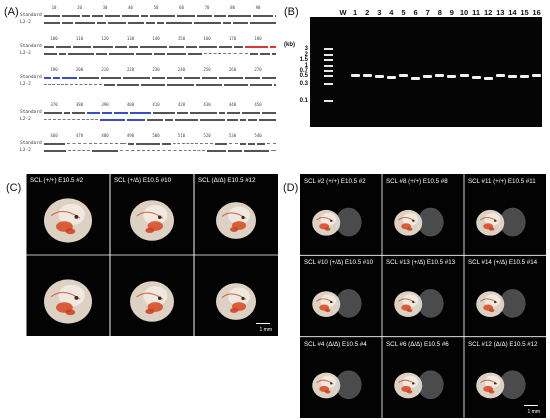 Image resolution: width=550 pixels, height=420 pixels. Describe the element at coordinates (512, 12) in the screenshot. I see `gel-lane-label: 14` at that location.